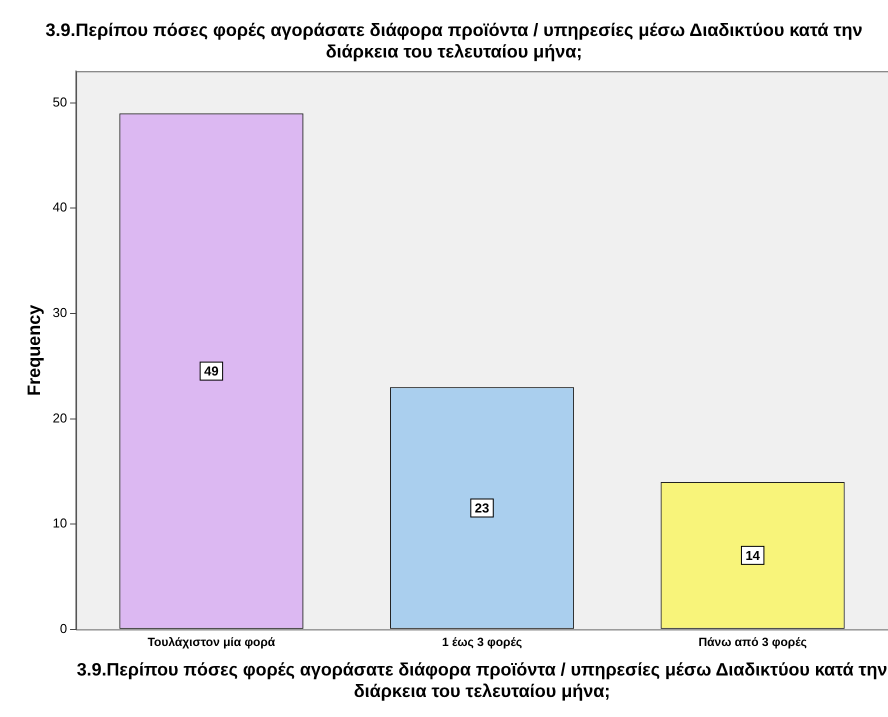 The width and height of the screenshot is (888, 717). I want to click on data-label: 23, so click(482, 508).